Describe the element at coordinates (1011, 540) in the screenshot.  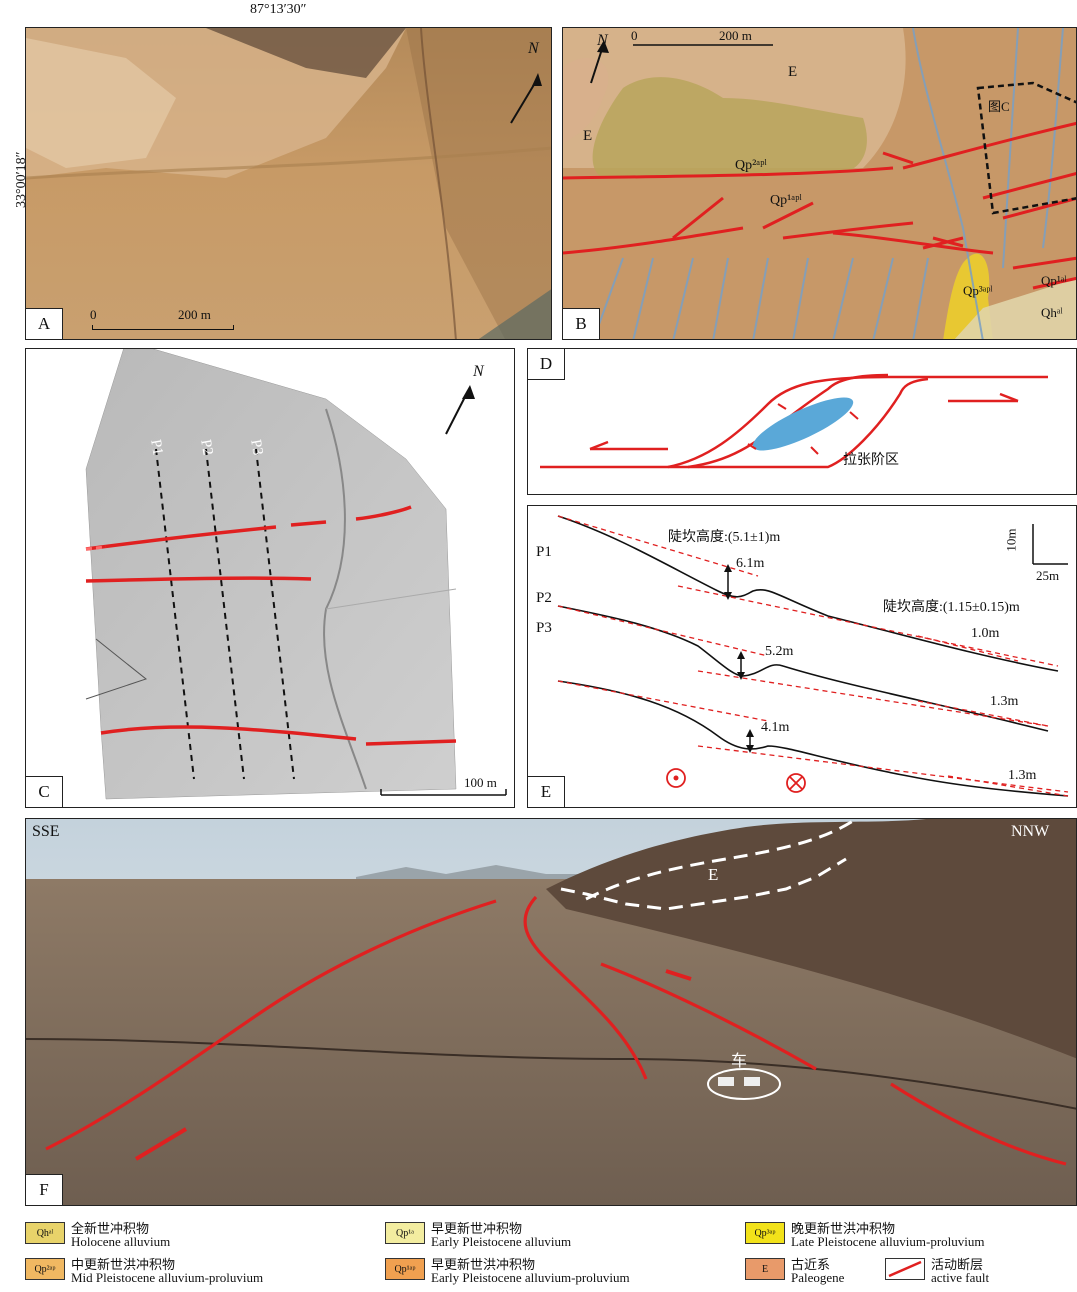
I see `scale-vertical: 10m` at that location.